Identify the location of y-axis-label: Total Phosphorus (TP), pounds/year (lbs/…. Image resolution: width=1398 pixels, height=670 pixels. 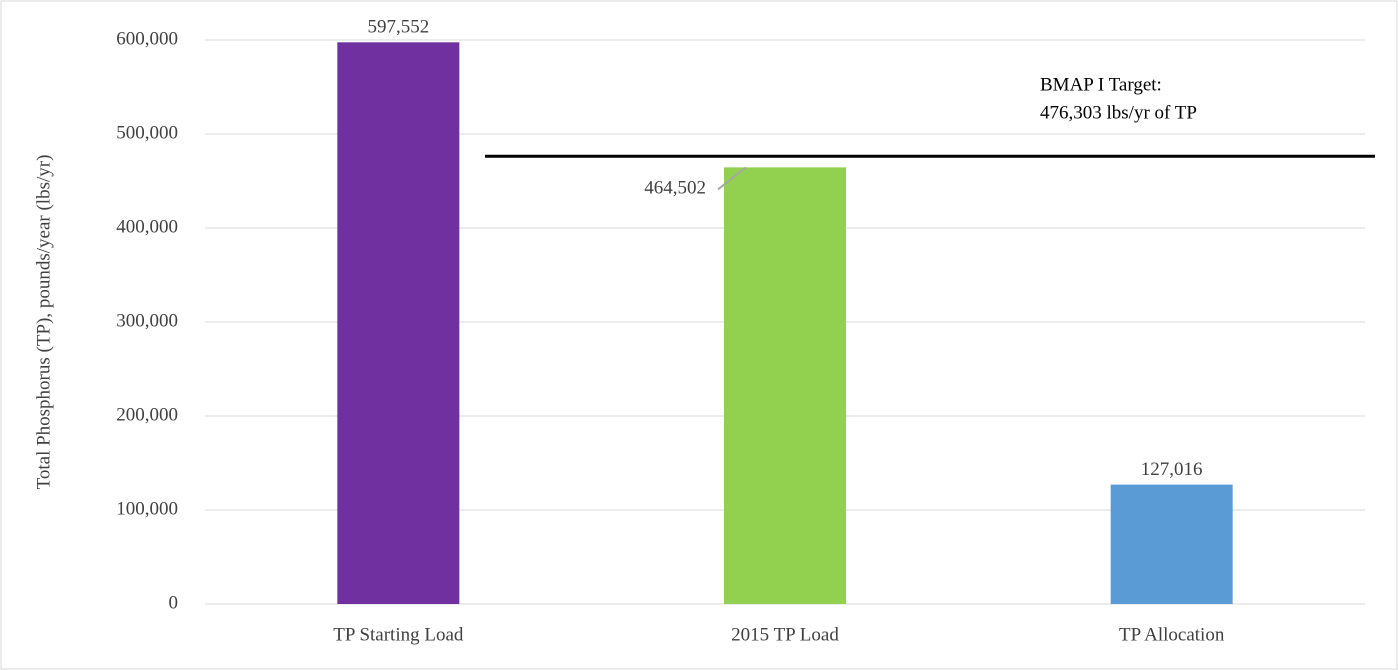
(43, 322).